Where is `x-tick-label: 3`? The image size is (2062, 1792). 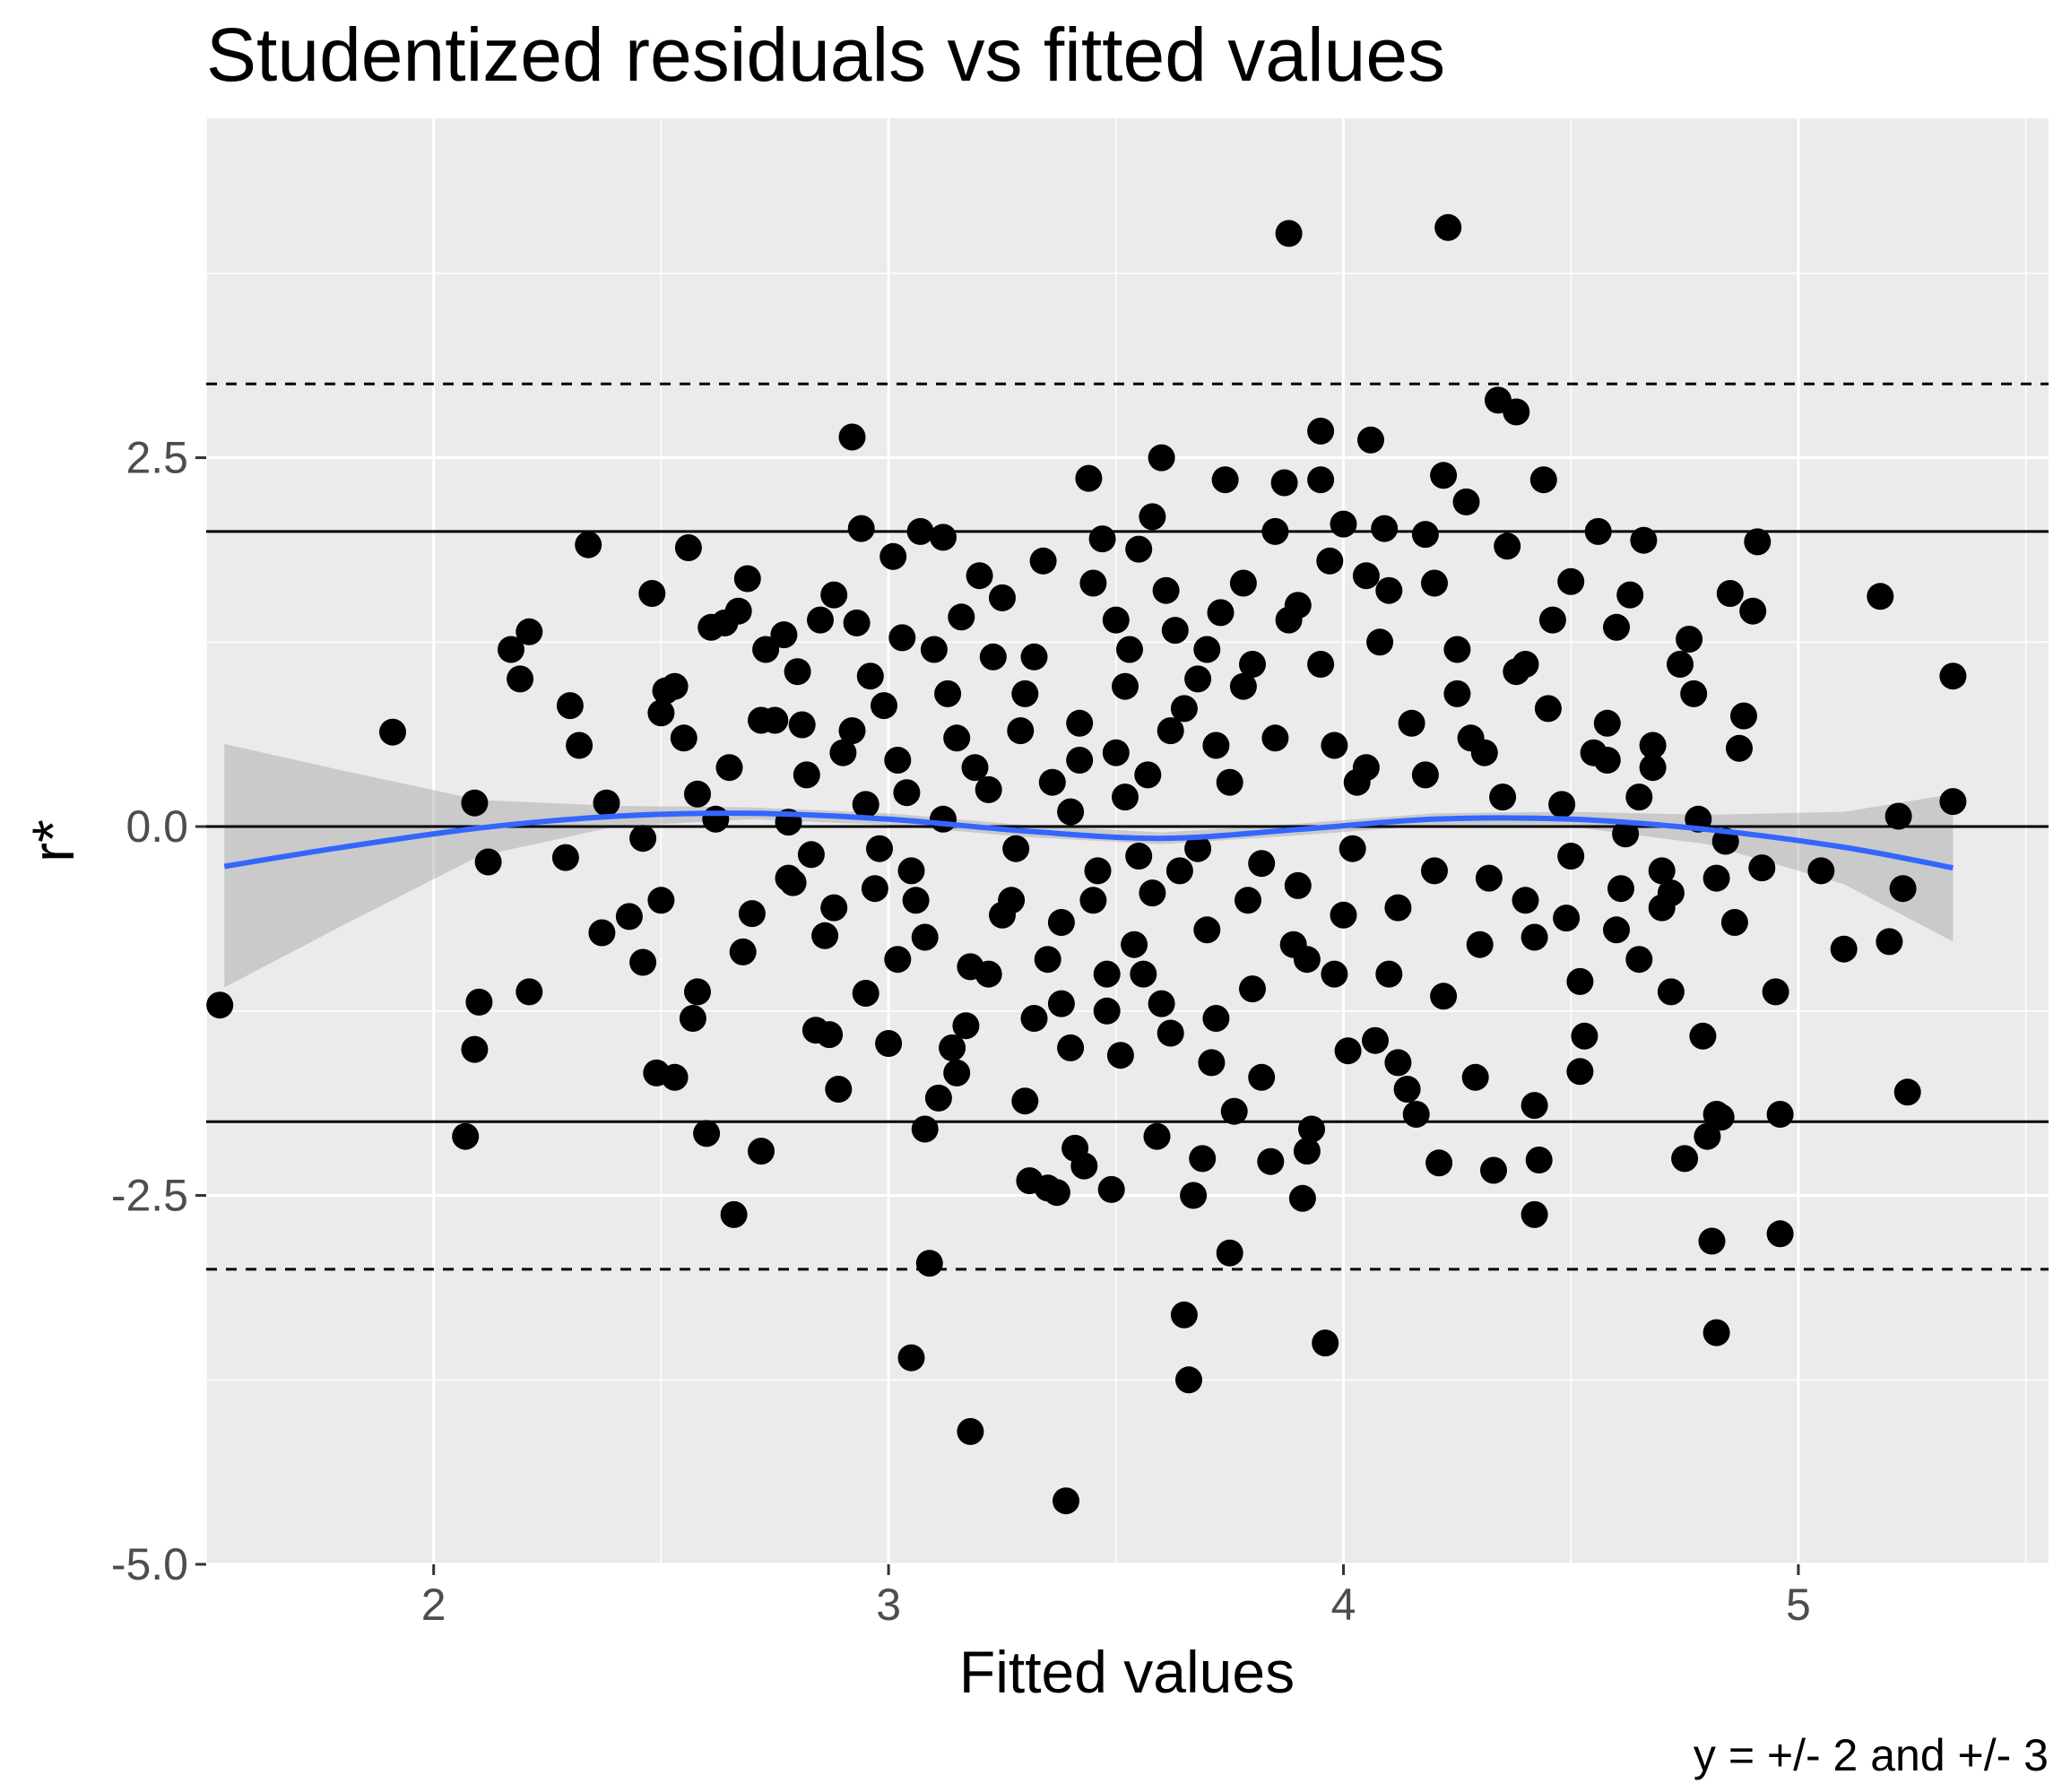
x-tick-label: 3 is located at coordinates (888, 1605).